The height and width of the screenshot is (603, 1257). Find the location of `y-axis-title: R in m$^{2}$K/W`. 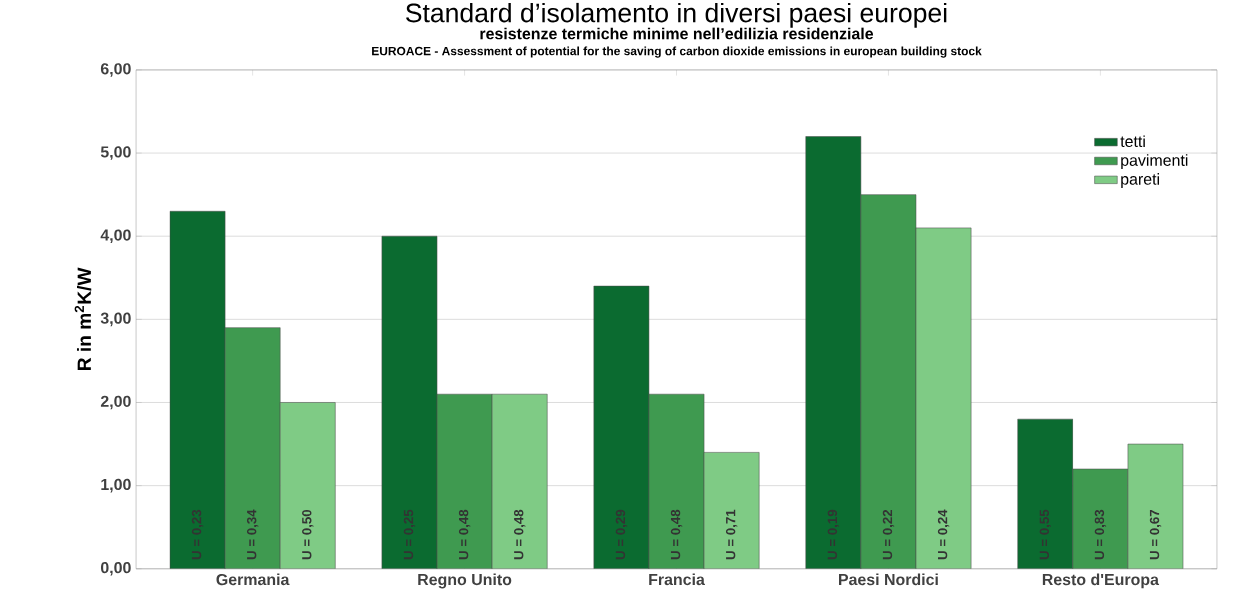

y-axis-title: R in m$^{2}$K/W is located at coordinates (83, 319).